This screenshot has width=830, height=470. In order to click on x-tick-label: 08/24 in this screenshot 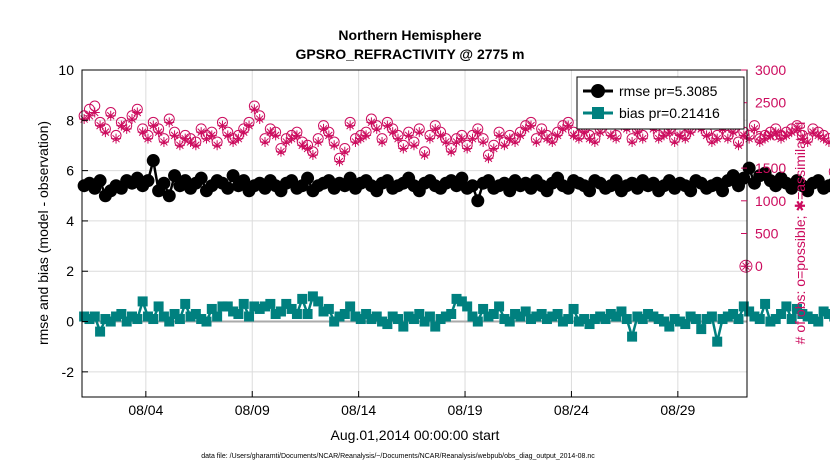, I will do `click(571, 410)`.